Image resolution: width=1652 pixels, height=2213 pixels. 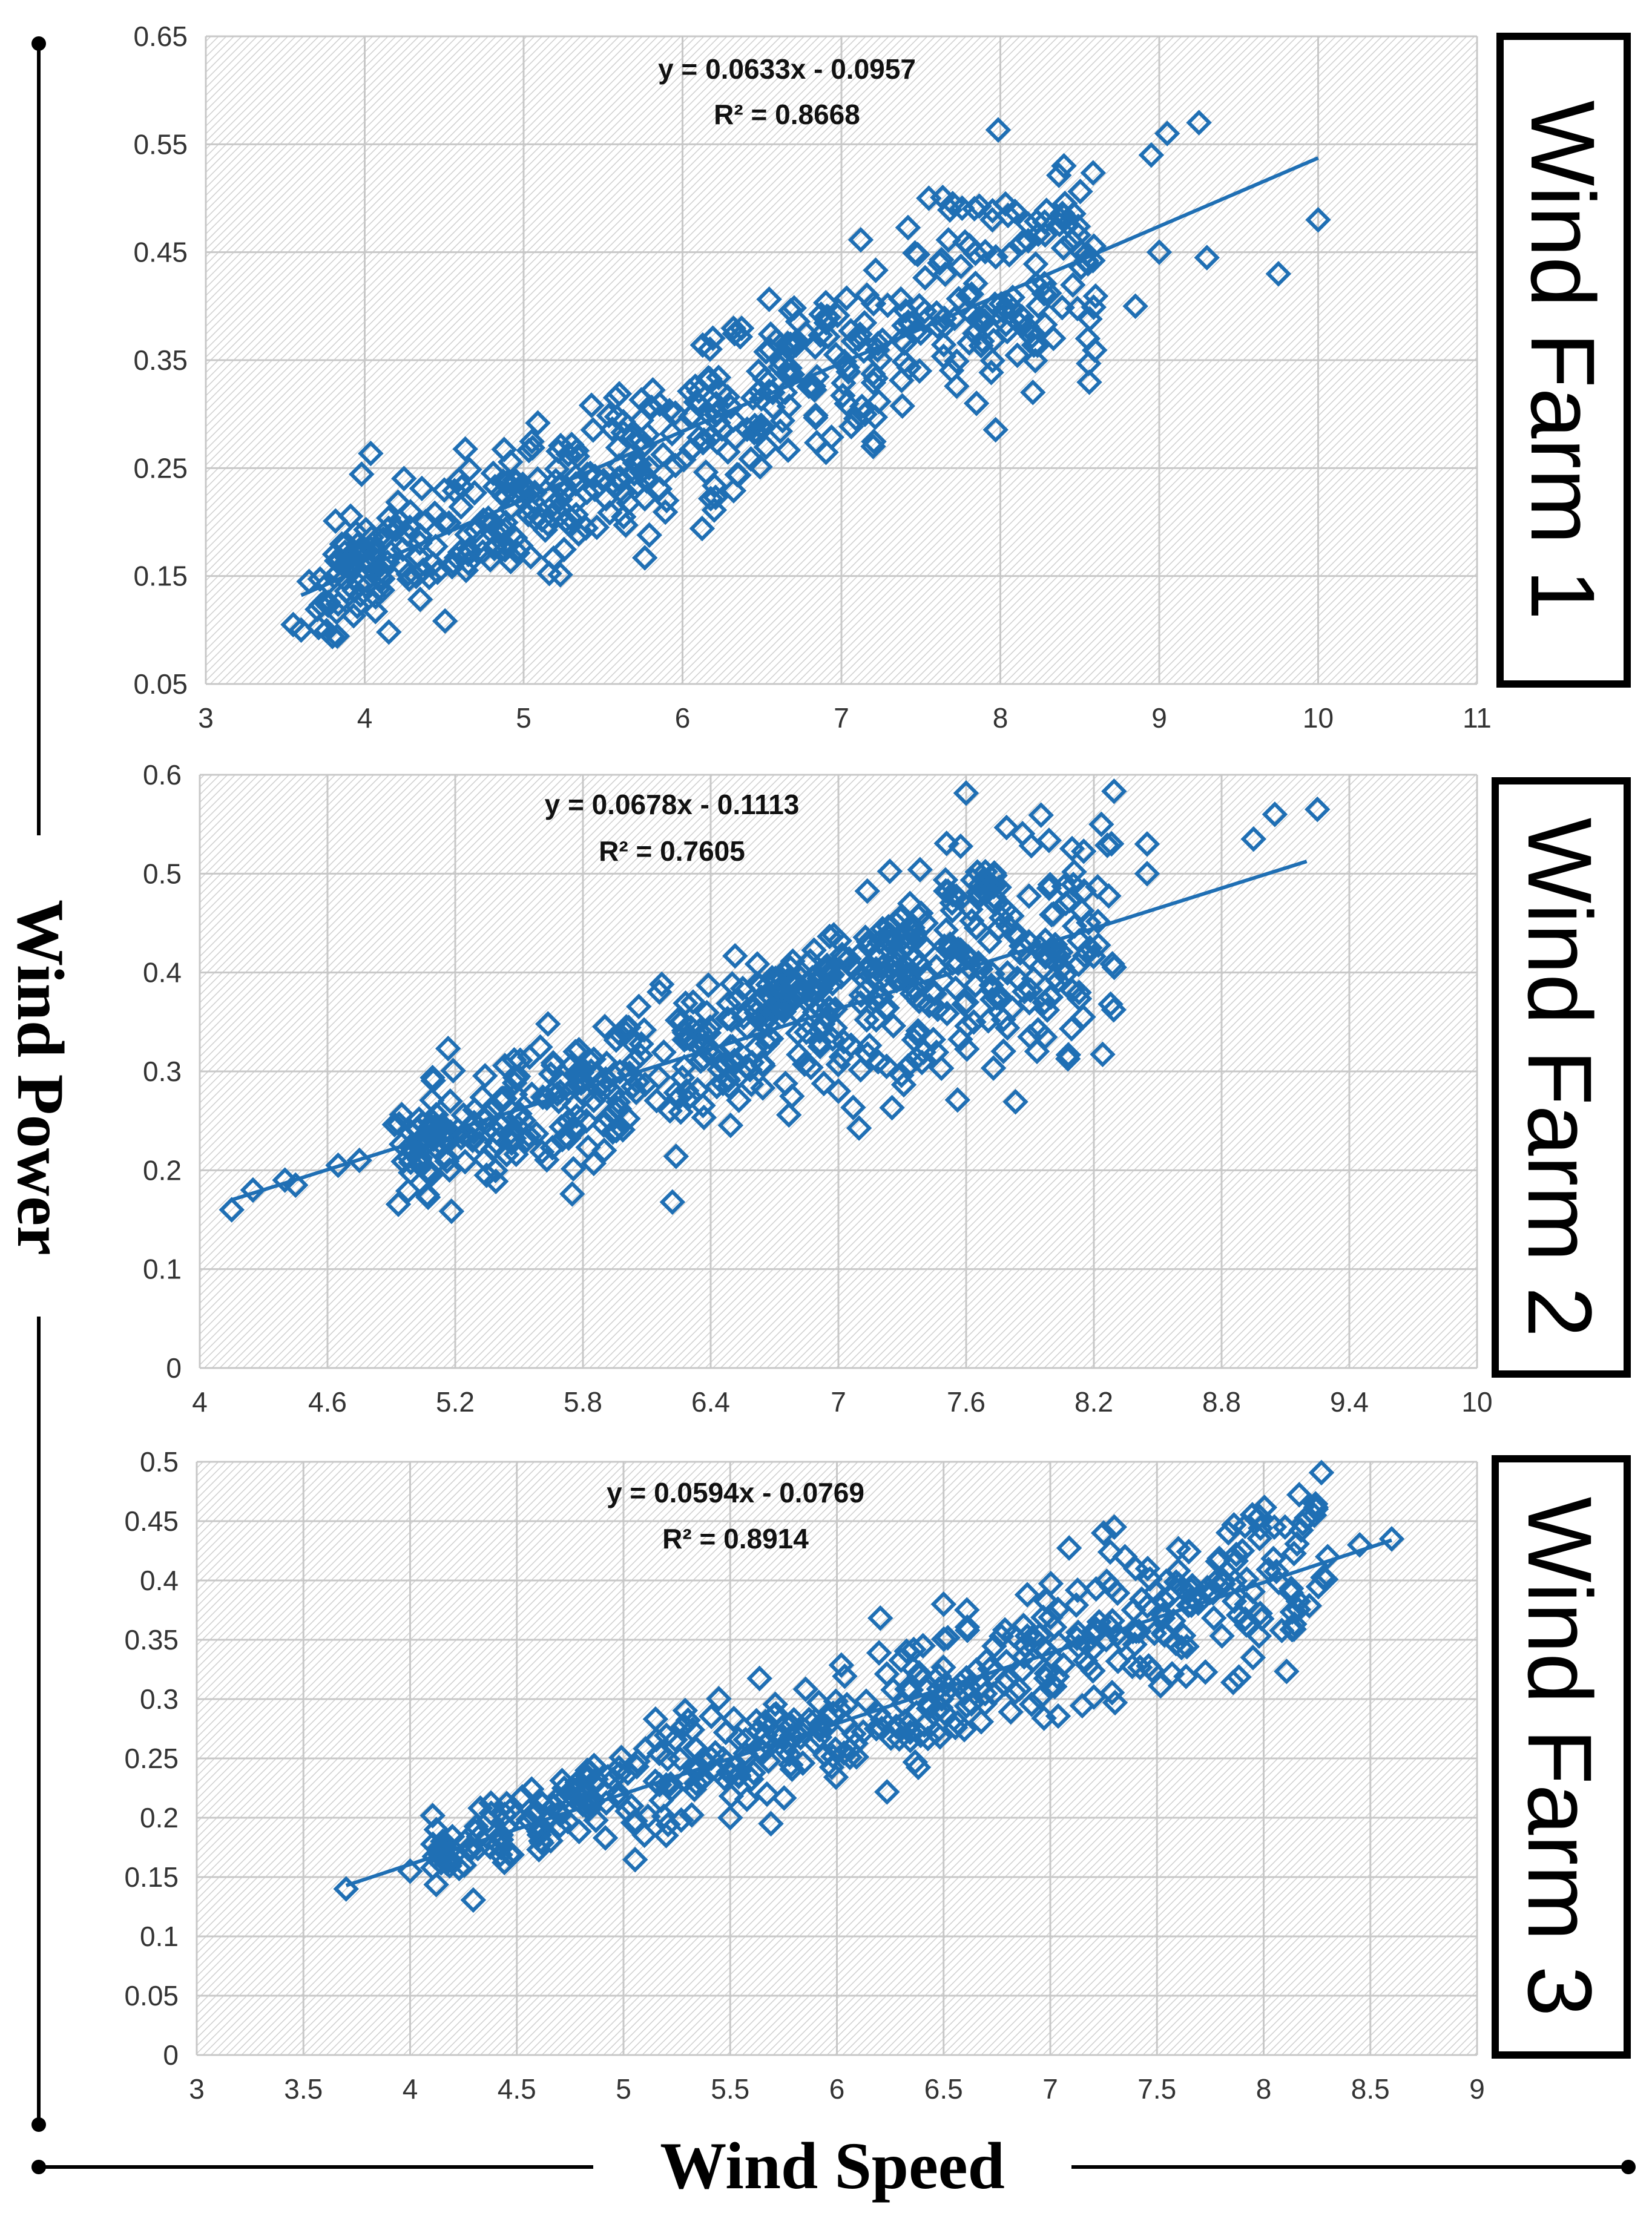 I want to click on y-tick-label: 0.3, so click(x=162, y=1071).